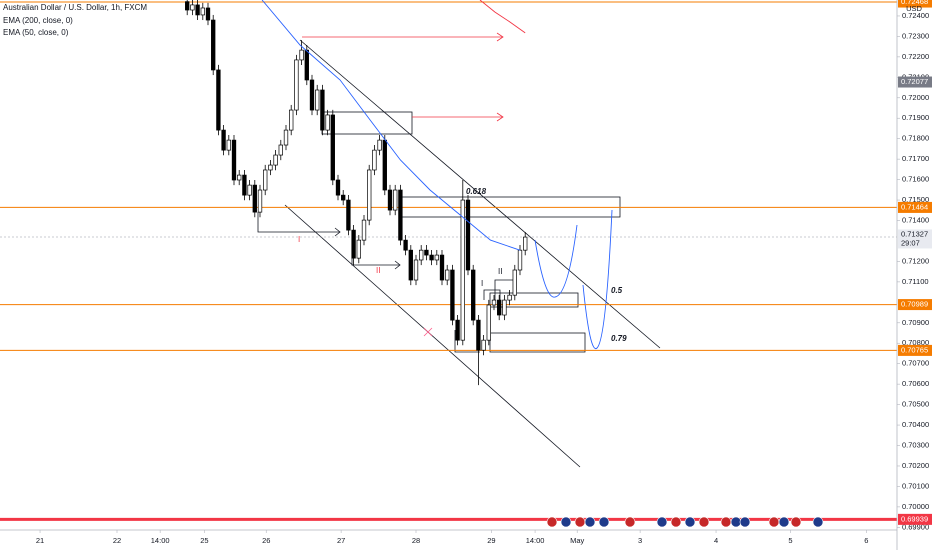  I want to click on x-tick-label: 28, so click(416, 540).